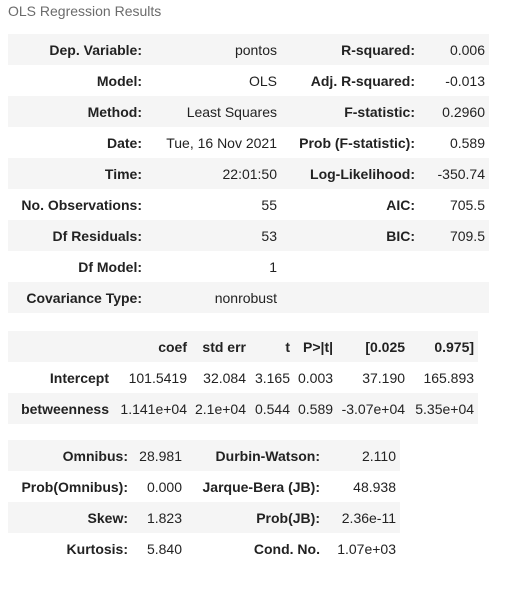 The image size is (523, 590). Describe the element at coordinates (220, 408) in the screenshot. I see `table-cell: 2.1e+04` at that location.